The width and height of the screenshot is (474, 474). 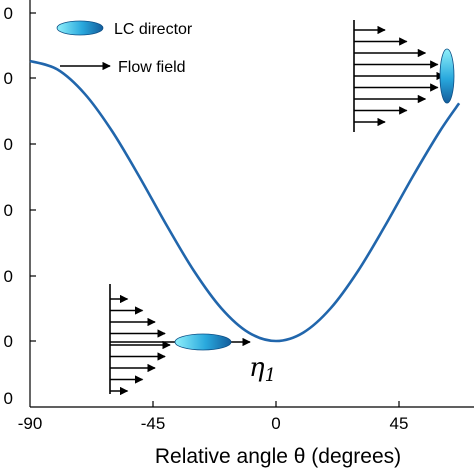 What do you see at coordinates (152, 67) in the screenshot?
I see `legend-label-flow: Flow field` at bounding box center [152, 67].